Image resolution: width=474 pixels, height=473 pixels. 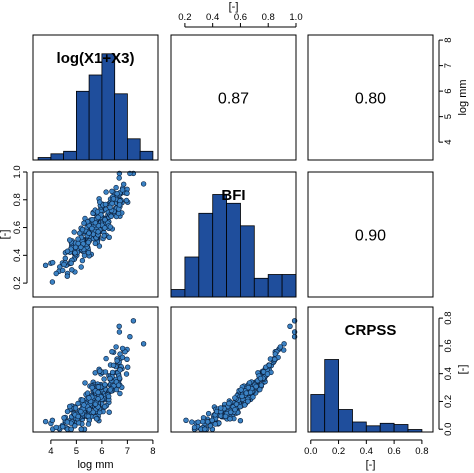 I want to click on right-tick-label-0-1: 5, so click(x=448, y=116).